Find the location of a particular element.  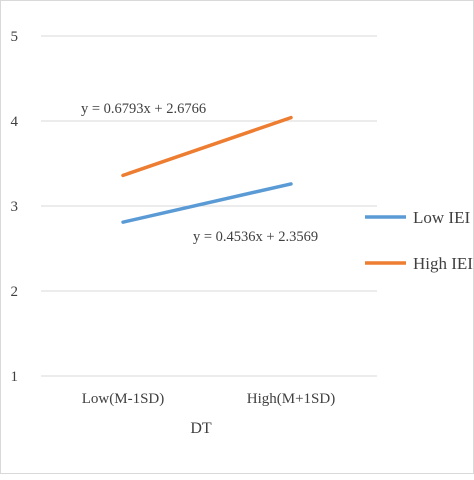

x-tick-label: High(M+1SD) is located at coordinates (291, 399).